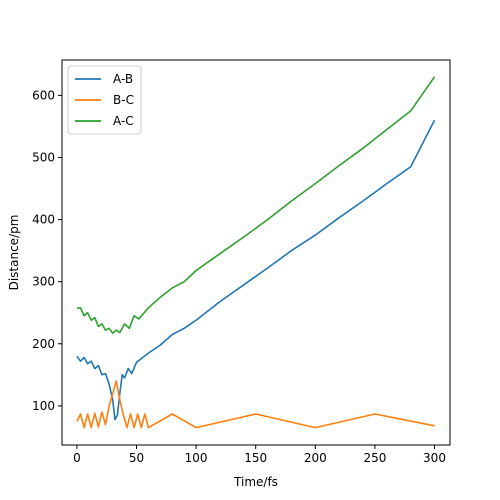 The height and width of the screenshot is (500, 500). Describe the element at coordinates (77, 458) in the screenshot. I see `x-tick-label: 0` at that location.